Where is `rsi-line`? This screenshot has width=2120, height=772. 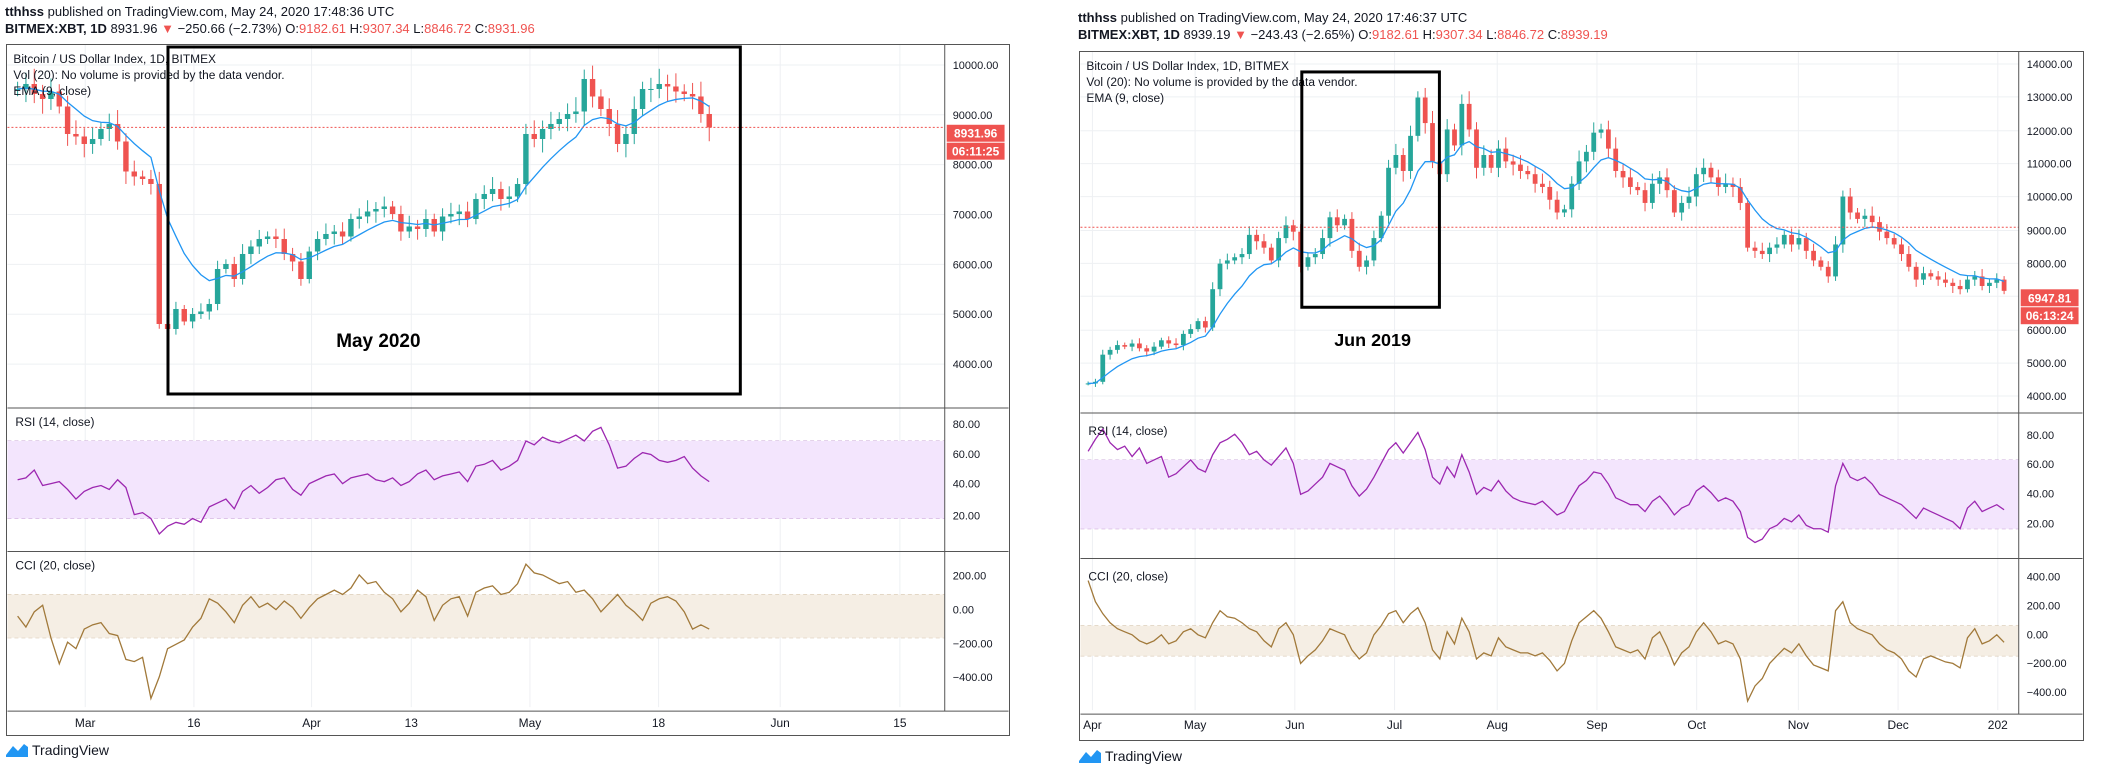 rsi-line is located at coordinates (1546, 485).